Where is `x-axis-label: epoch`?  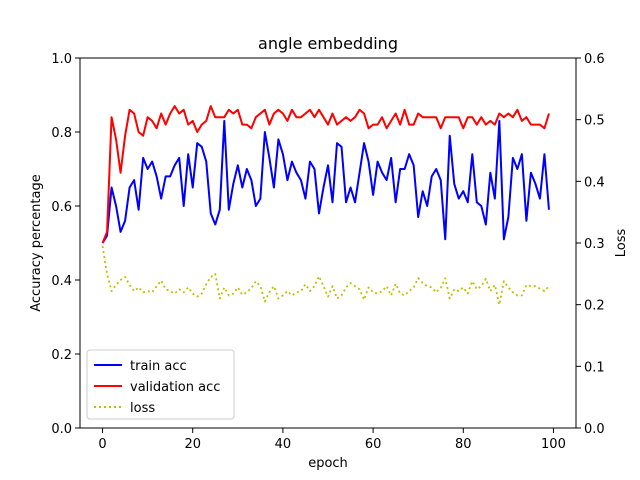
x-axis-label: epoch is located at coordinates (328, 463).